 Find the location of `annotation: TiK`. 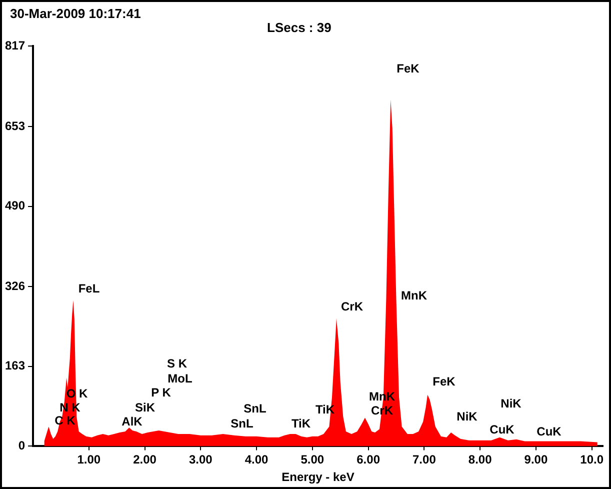

annotation: TiK is located at coordinates (301, 423).